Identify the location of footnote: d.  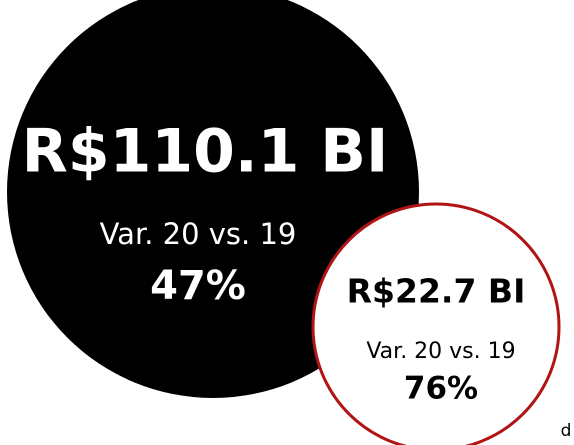
(566, 431).